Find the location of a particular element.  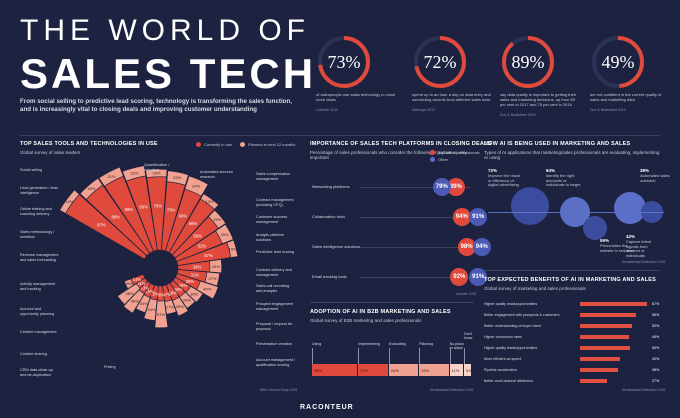

tool-label: Sales methodology / workflow is located at coordinates (37, 234).